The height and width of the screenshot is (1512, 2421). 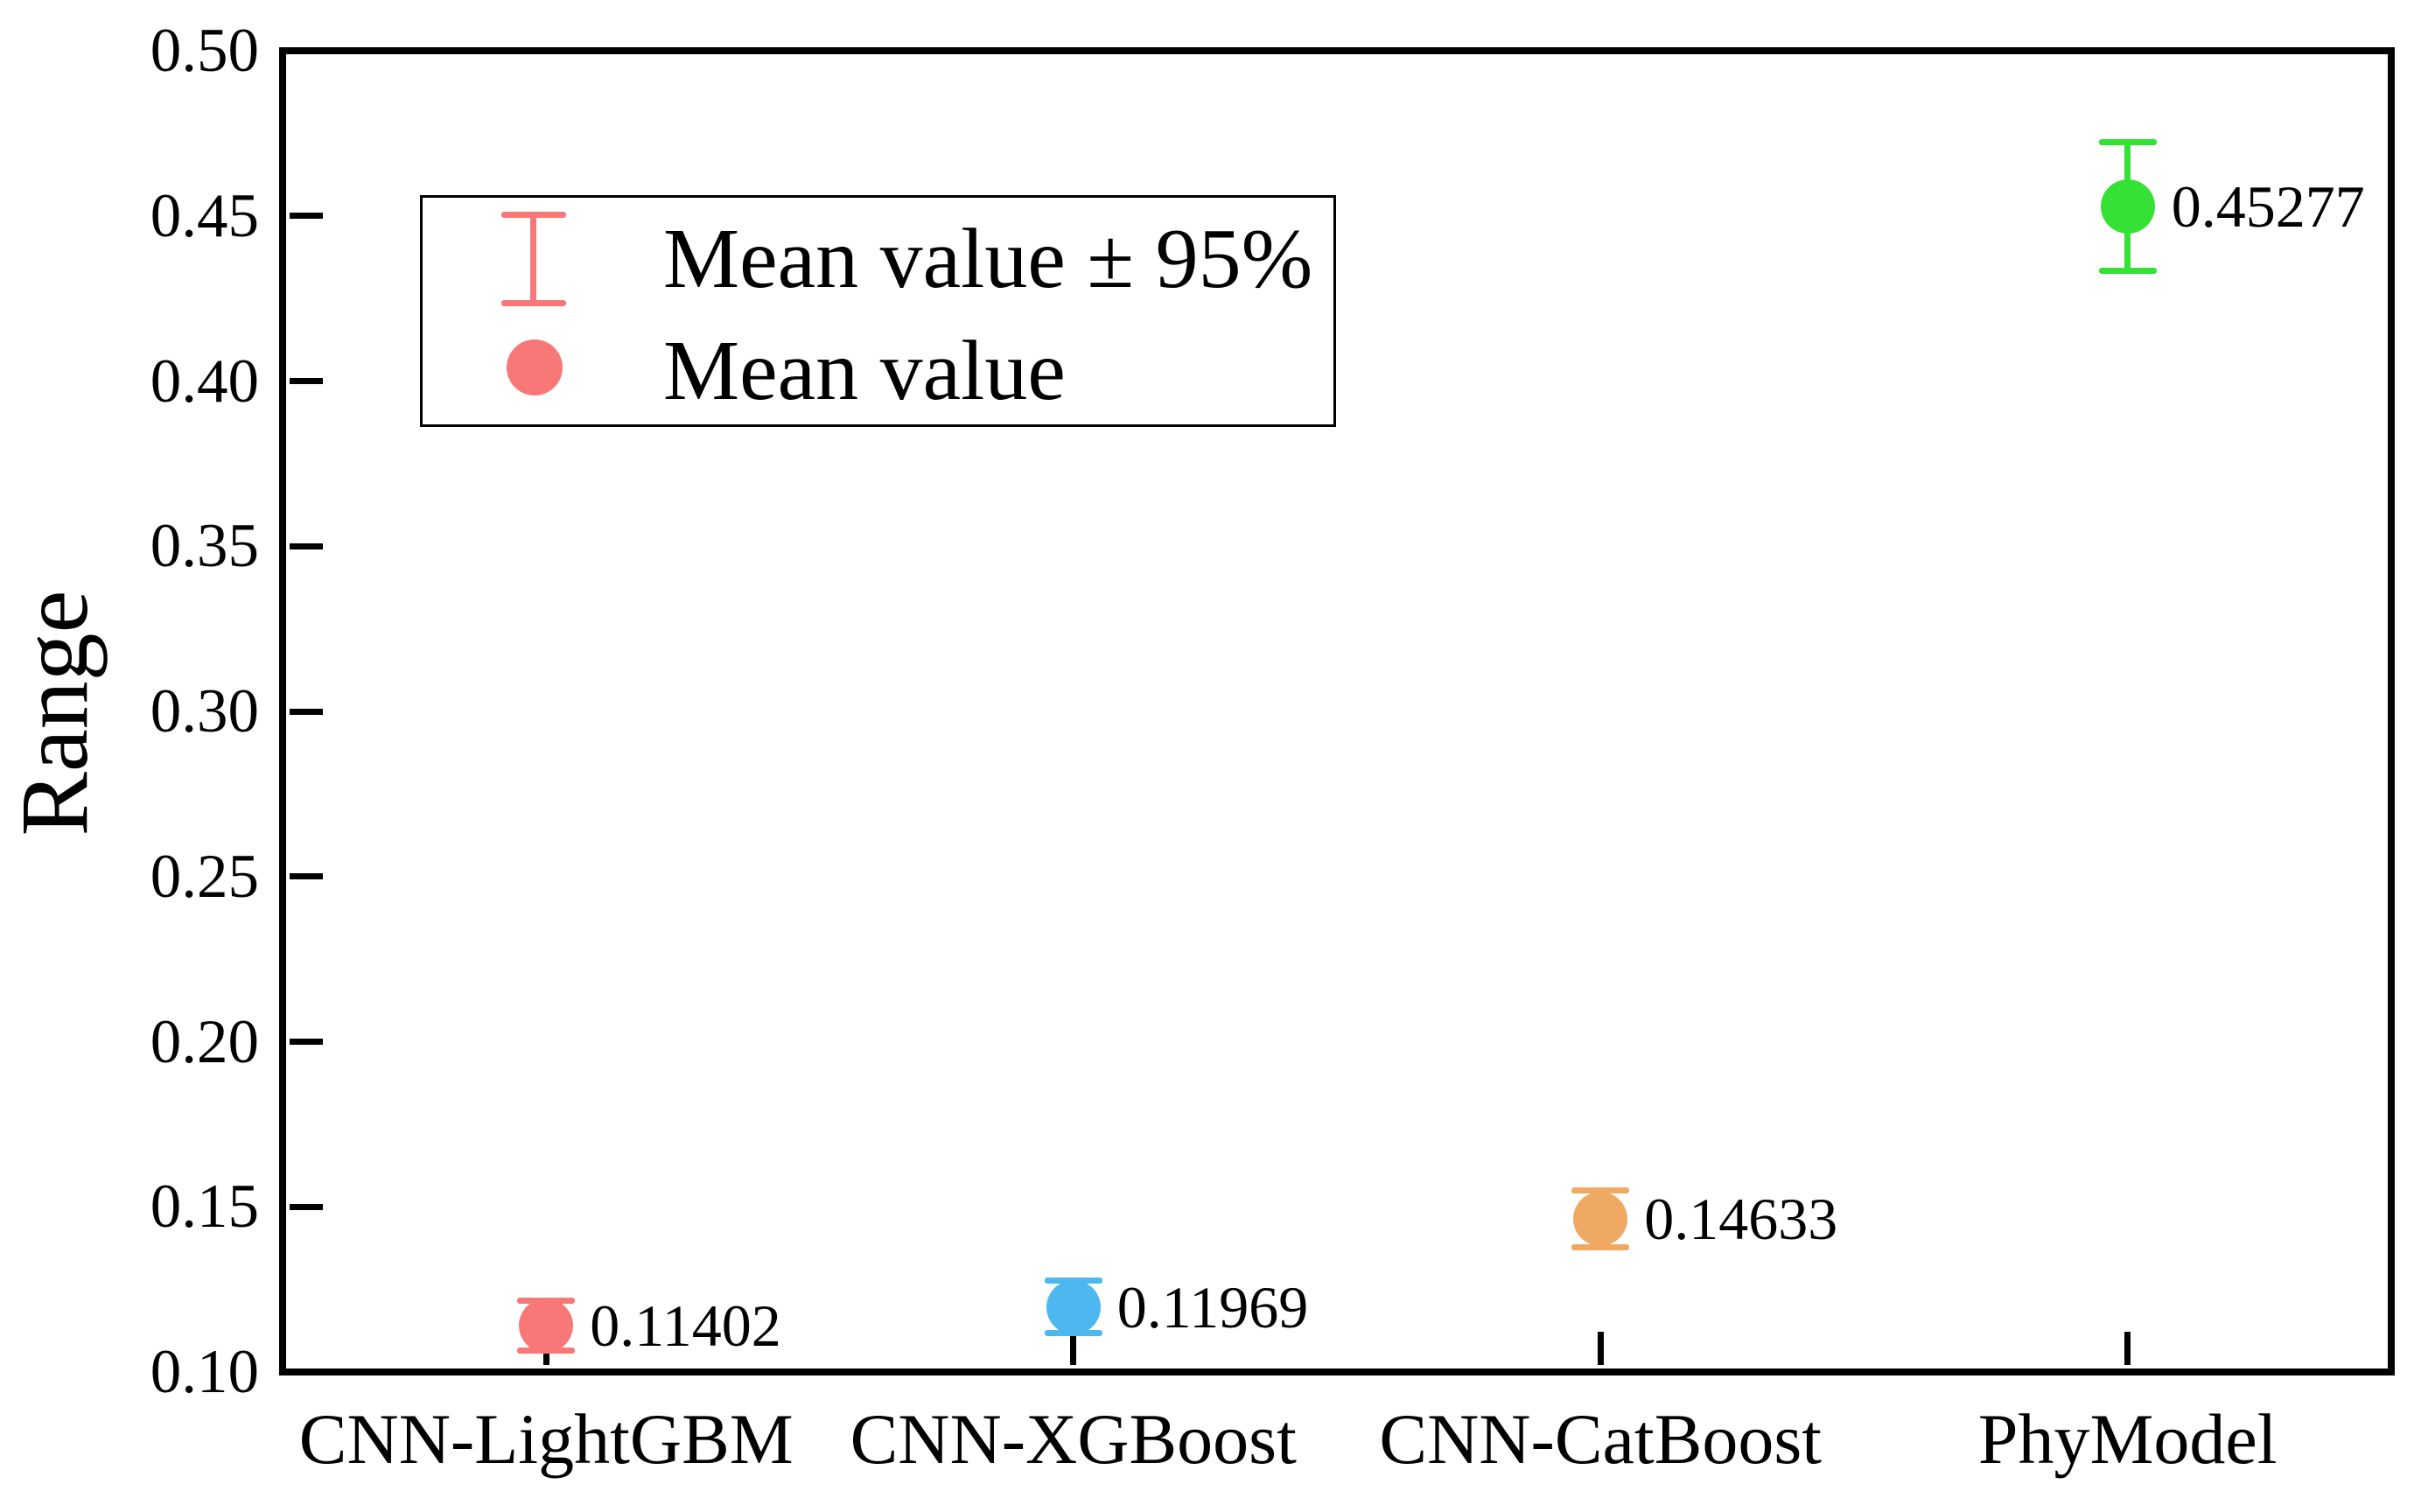 What do you see at coordinates (204, 711) in the screenshot?
I see `y-tick-label: 0.30` at bounding box center [204, 711].